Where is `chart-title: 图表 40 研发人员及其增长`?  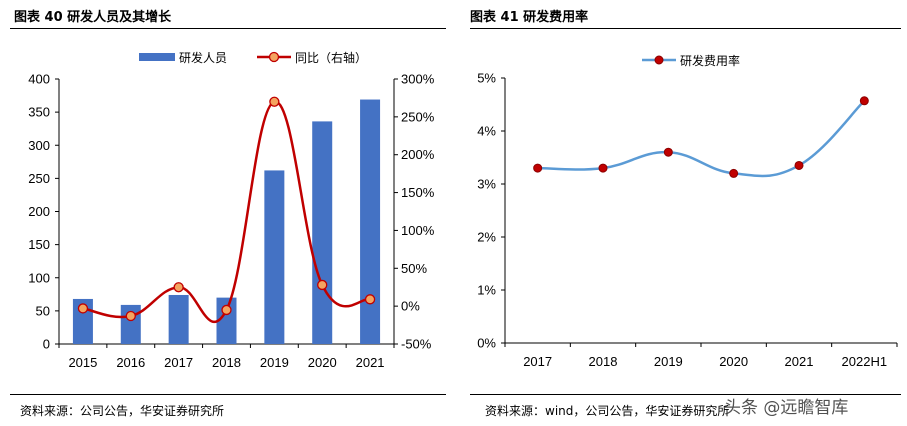 chart-title: 图表 40 研发人员及其增长 is located at coordinates (93, 17).